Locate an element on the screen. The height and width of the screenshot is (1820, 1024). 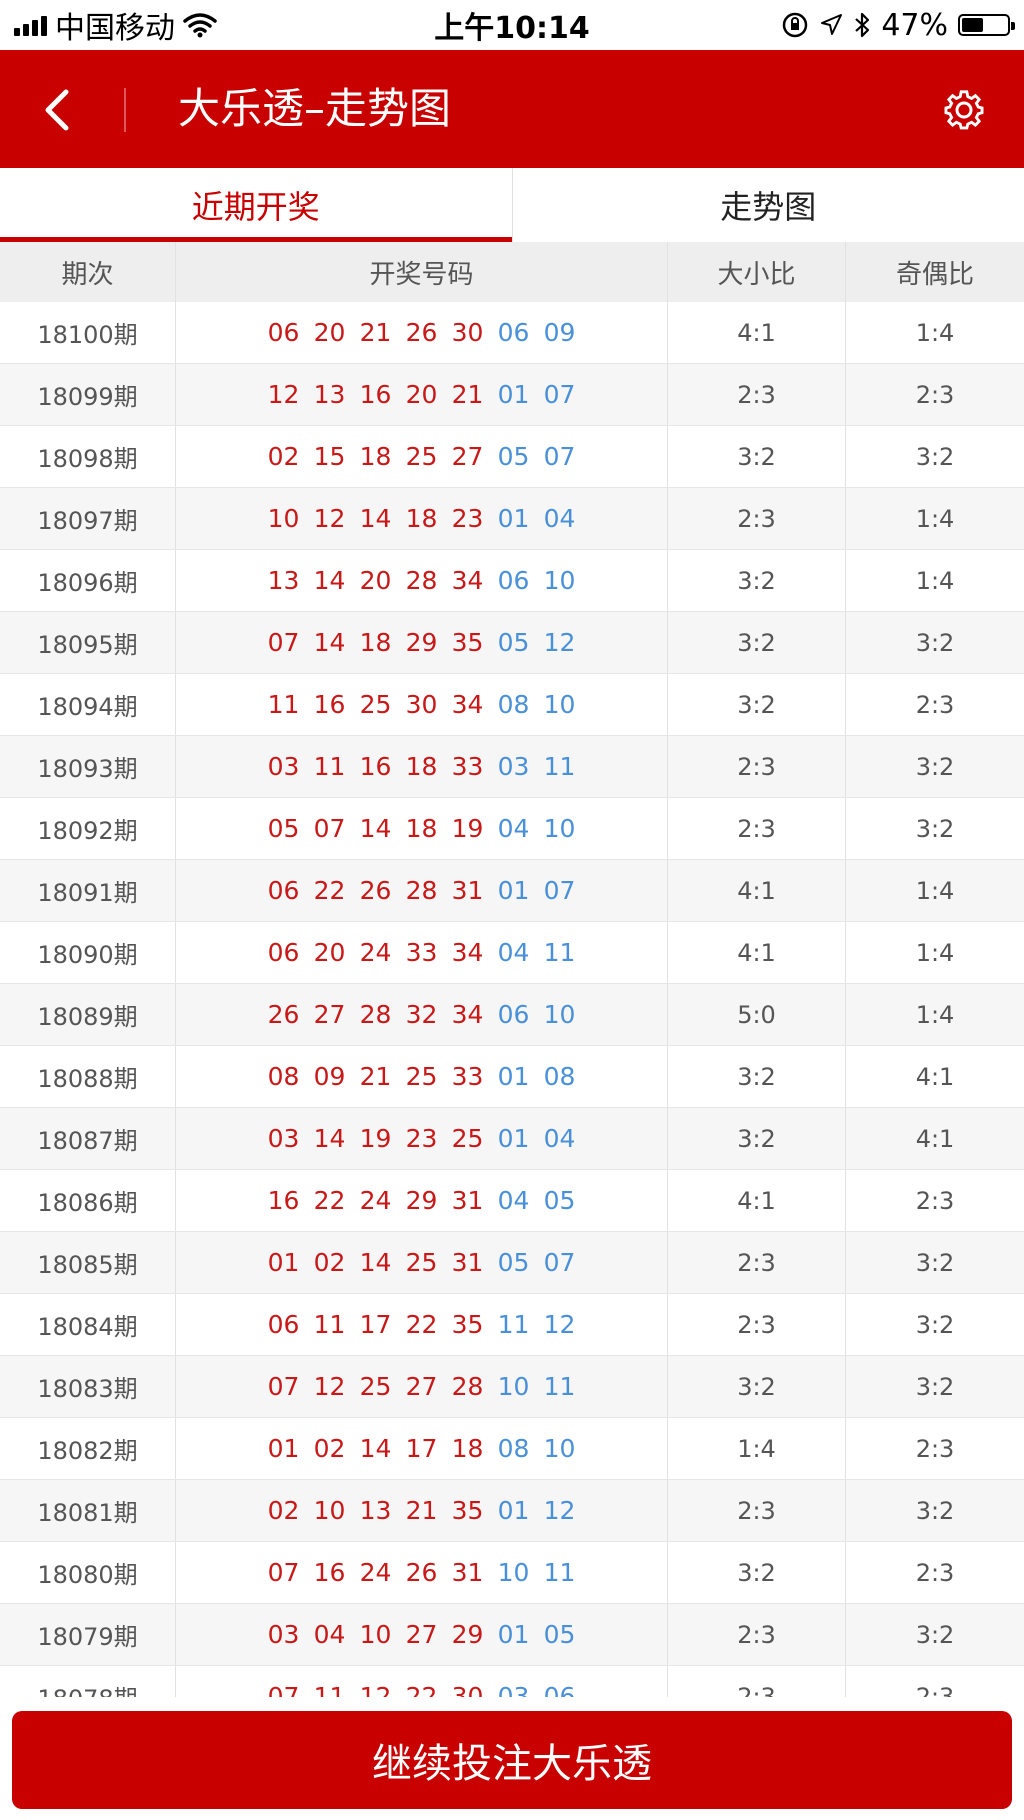
table-row: 18078期 07 11 12 22 30 03 06 2:3 2:3 is located at coordinates (512, 1681).